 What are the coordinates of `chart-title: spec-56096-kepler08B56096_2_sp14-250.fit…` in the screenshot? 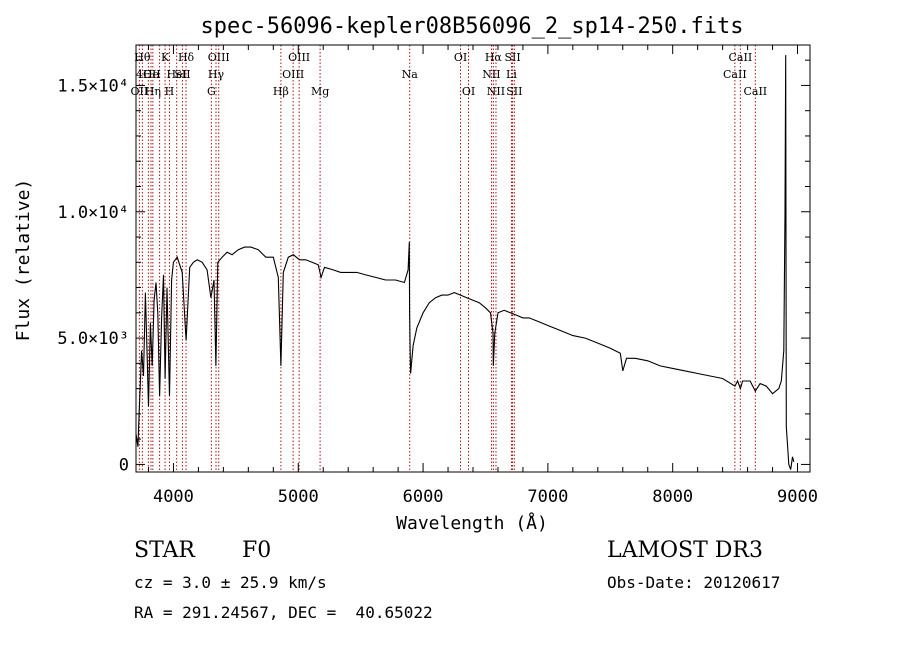 It's located at (471, 26).